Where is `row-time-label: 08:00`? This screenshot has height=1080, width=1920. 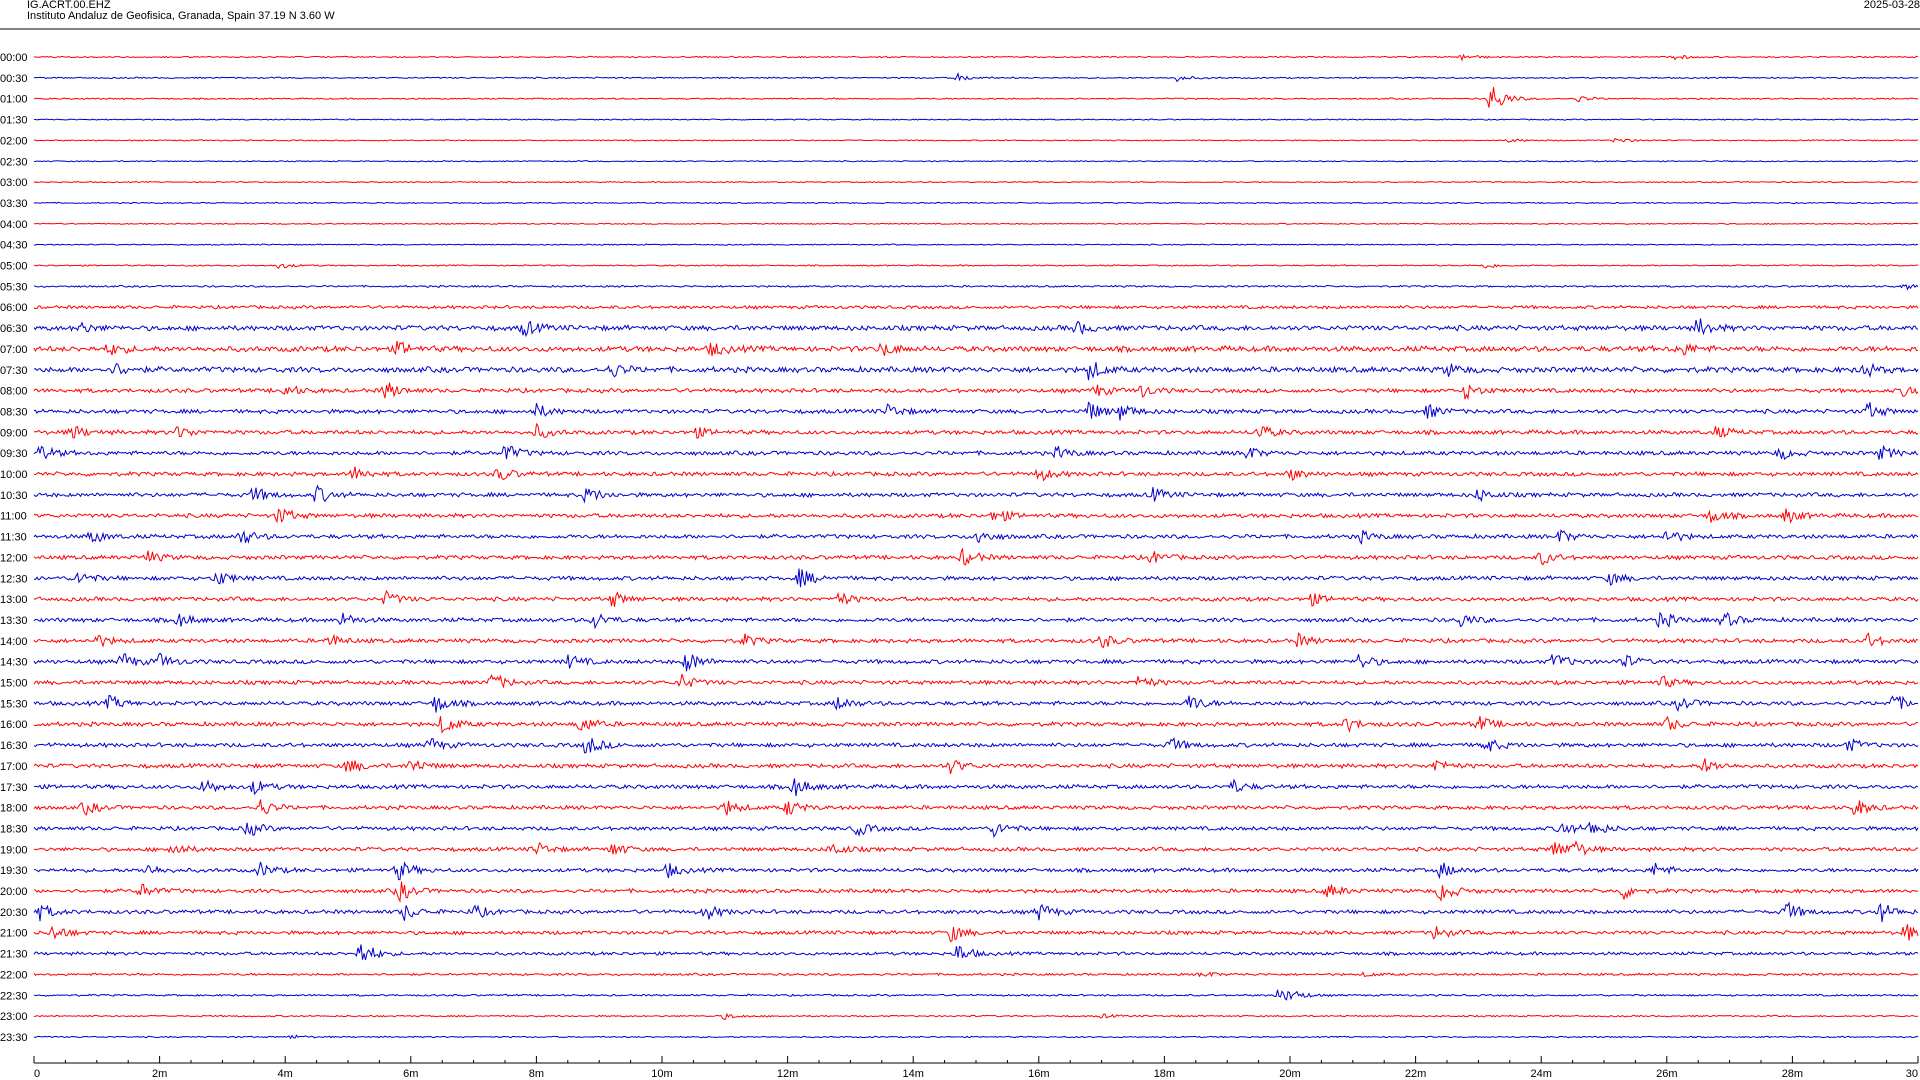 row-time-label: 08:00 is located at coordinates (14, 392).